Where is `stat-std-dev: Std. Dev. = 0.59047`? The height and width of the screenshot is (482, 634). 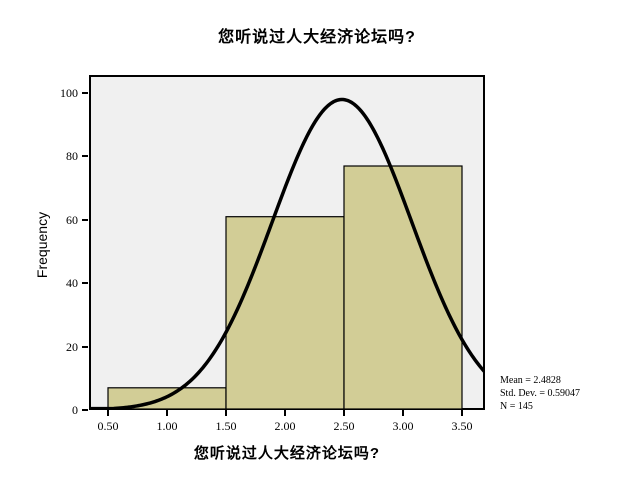
stat-std-dev: Std. Dev. = 0.59047 is located at coordinates (540, 393).